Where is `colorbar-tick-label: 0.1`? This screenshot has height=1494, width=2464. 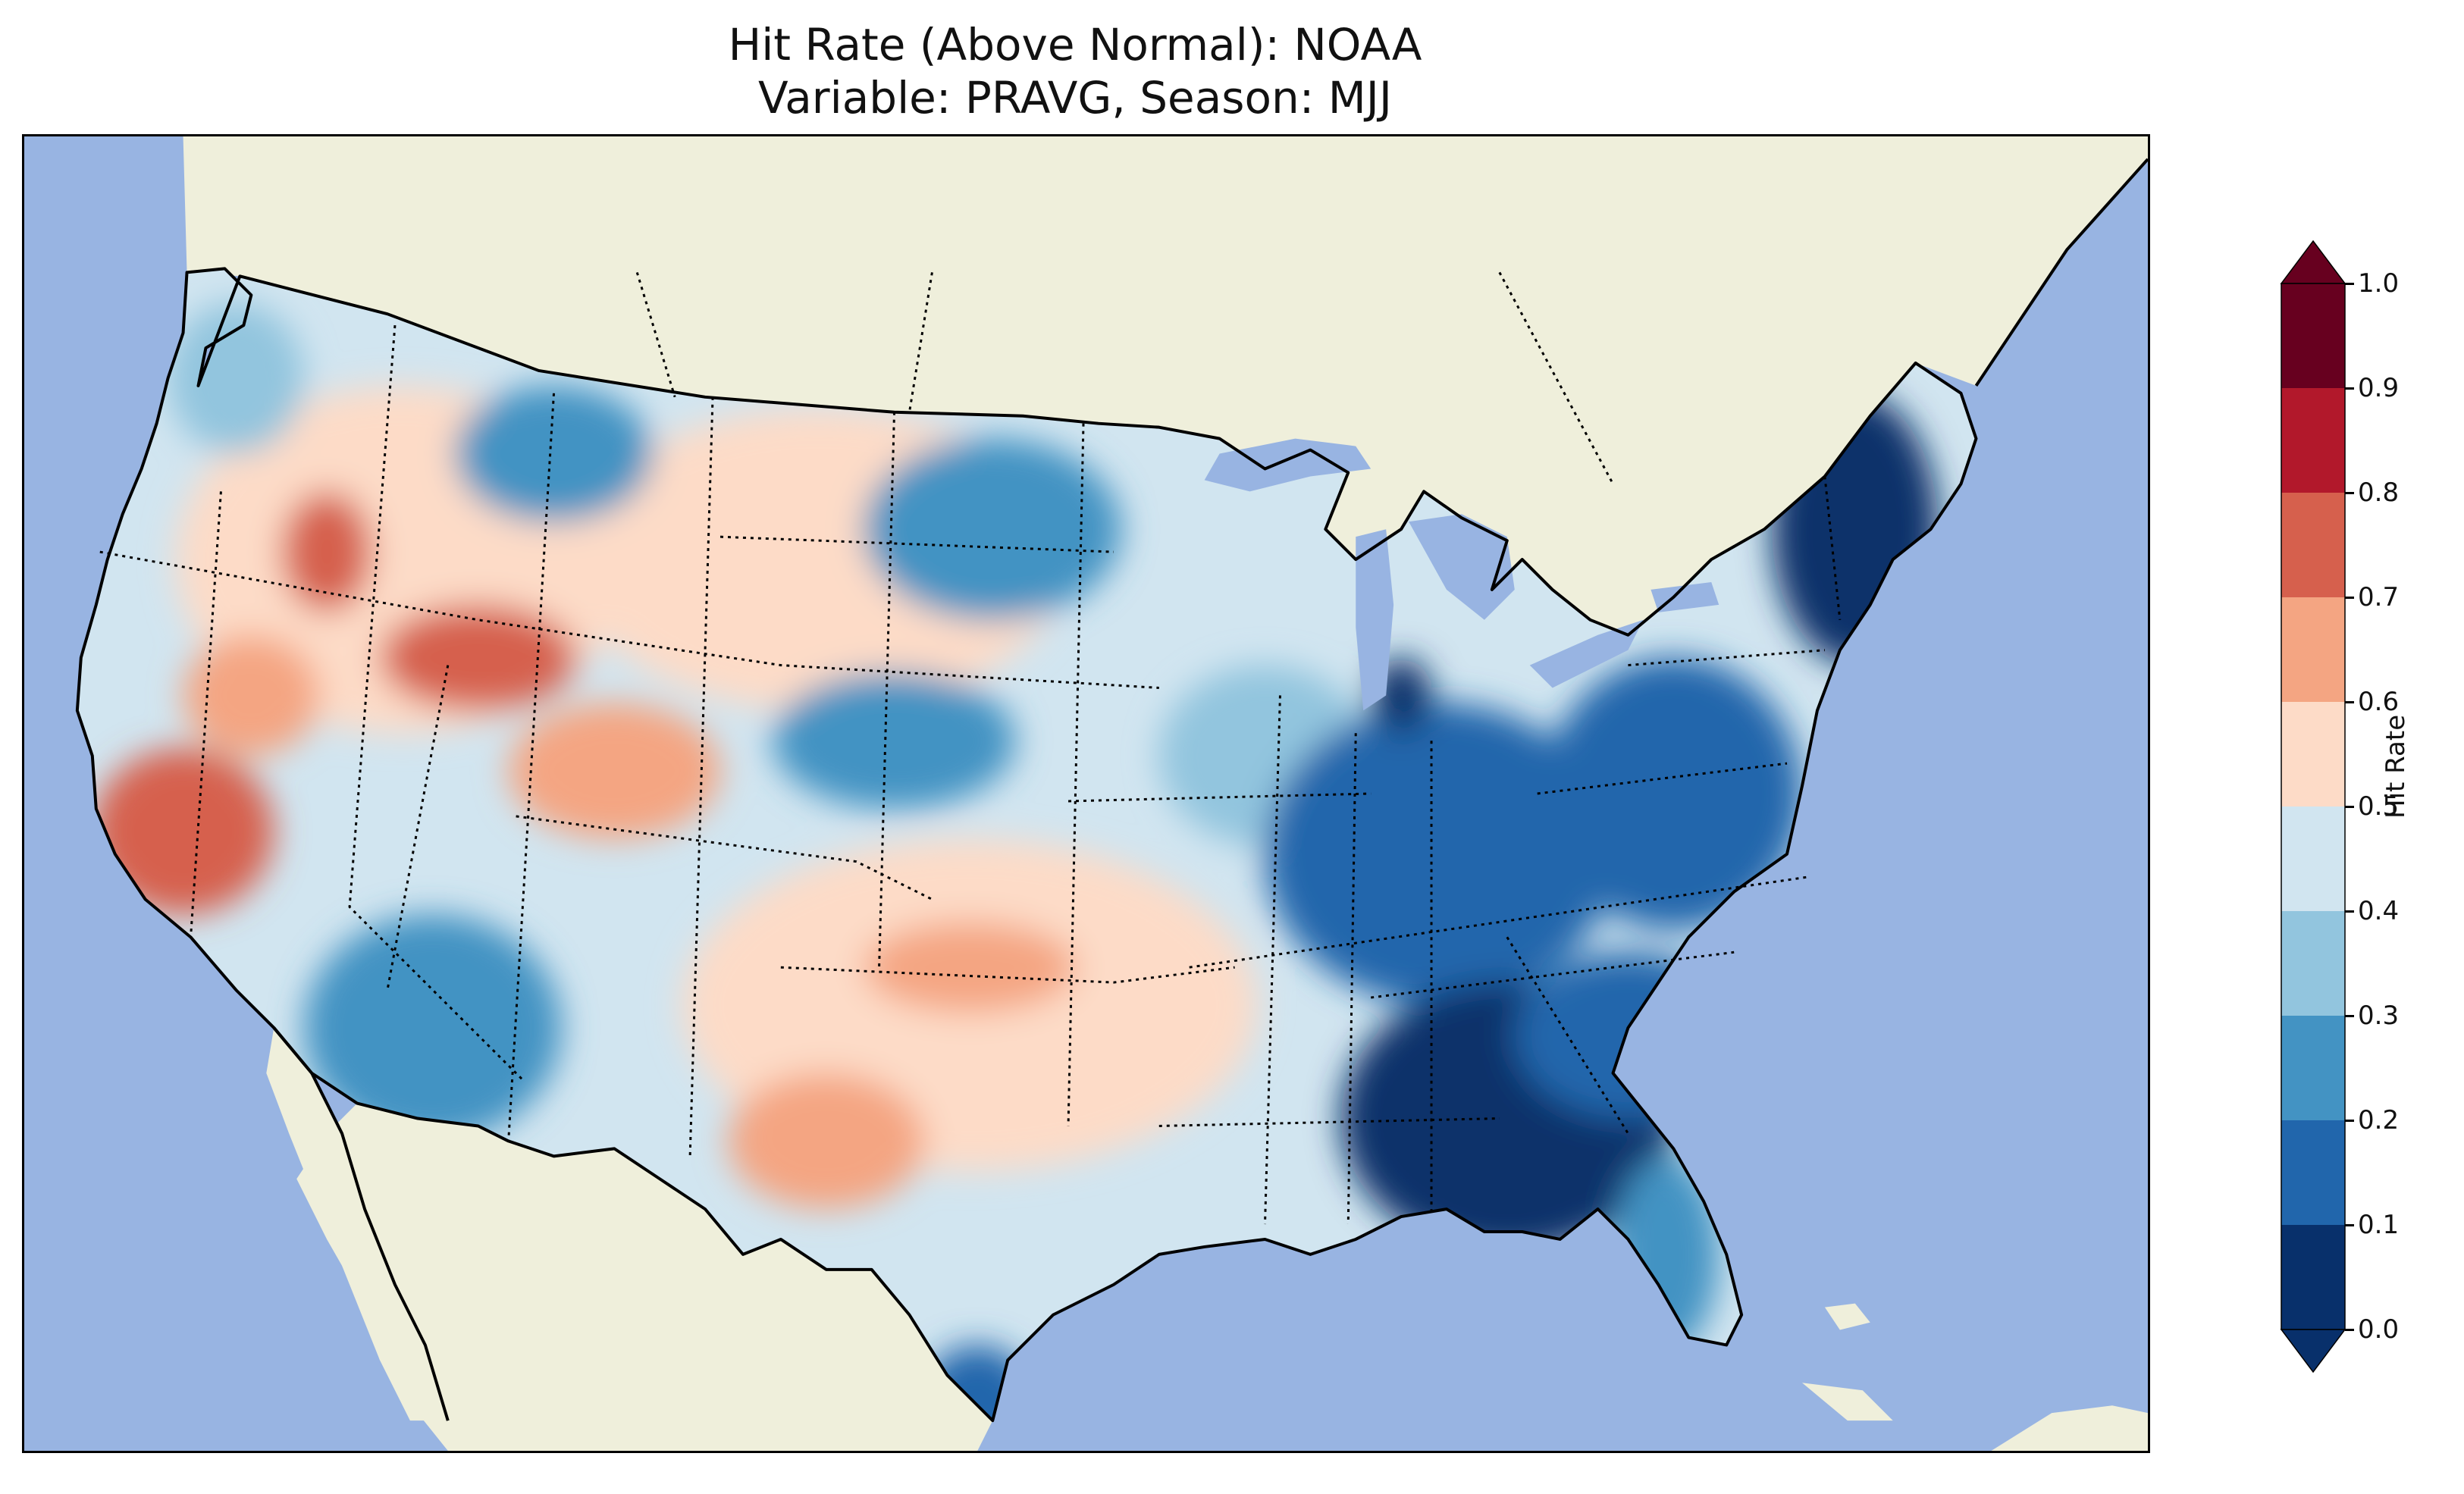
colorbar-tick-label: 0.1 is located at coordinates (2379, 1225).